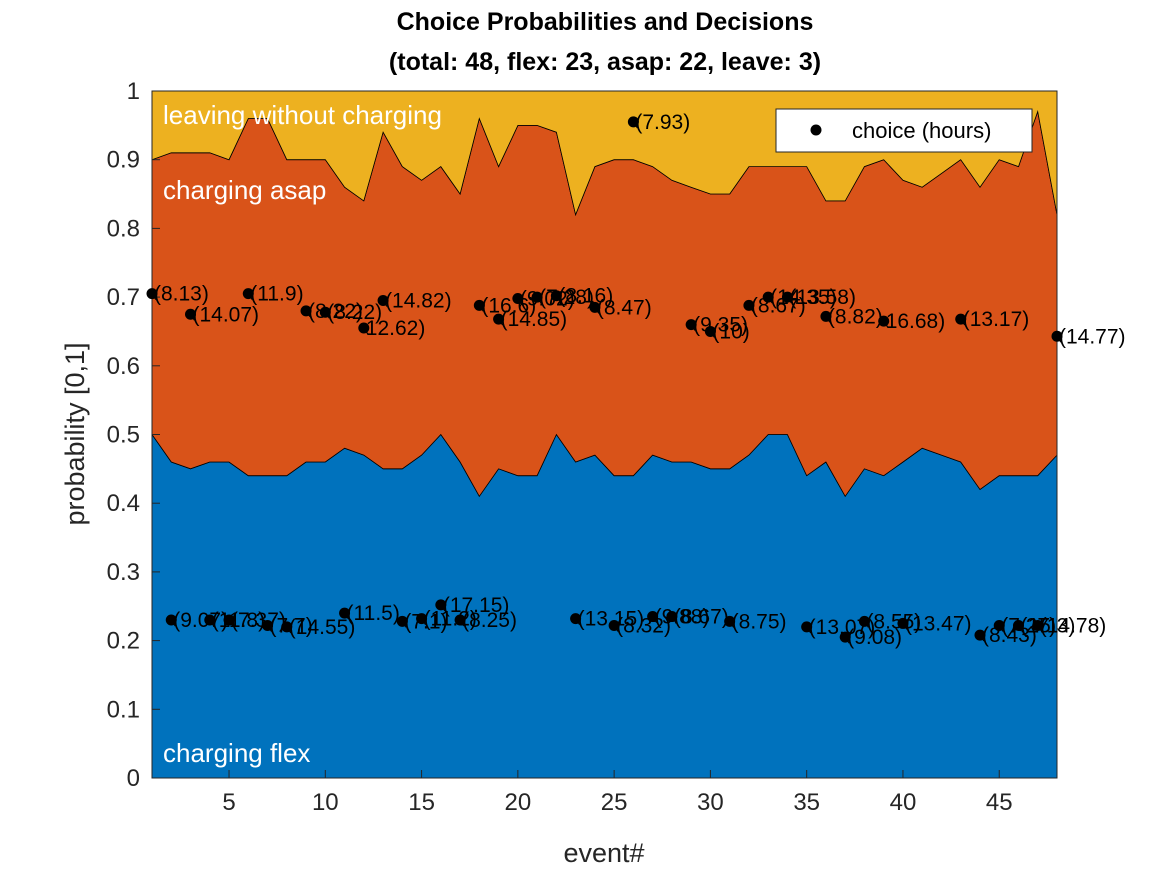 This screenshot has height=875, width=1167. What do you see at coordinates (226, 314) in the screenshot?
I see `choice-point-label: (14.07)` at bounding box center [226, 314].